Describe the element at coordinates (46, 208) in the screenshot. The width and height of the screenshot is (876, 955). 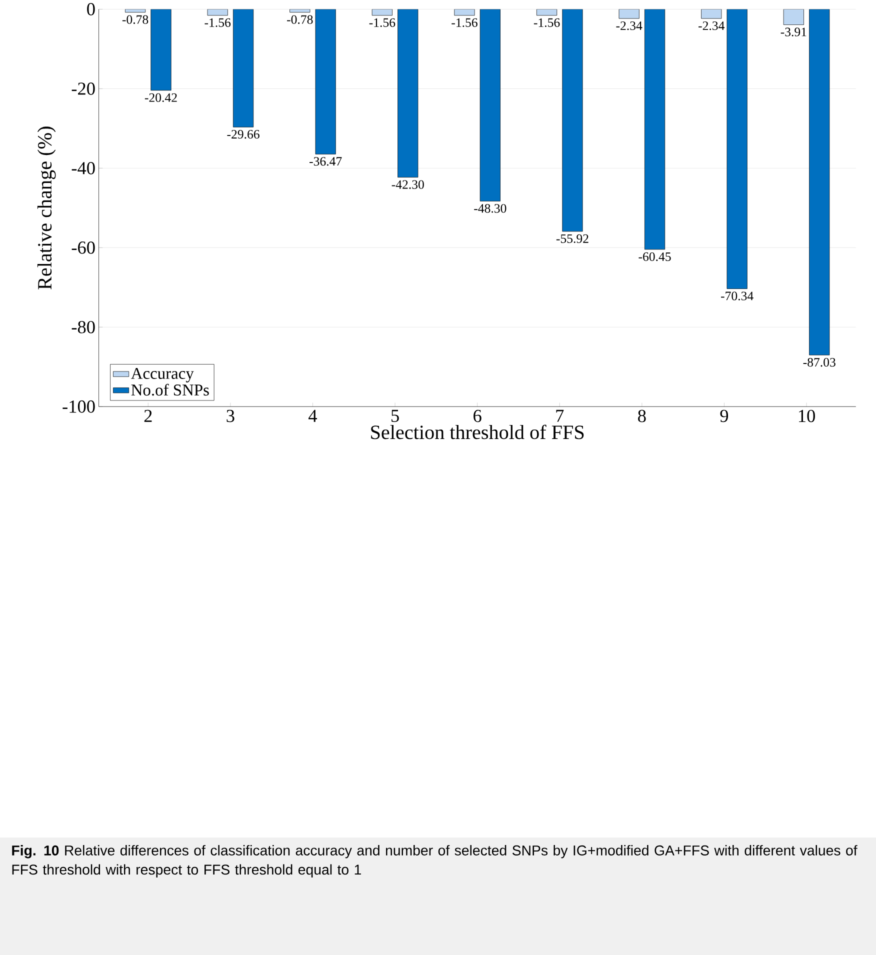
I see `y-axis-title: Relative change (%)` at that location.